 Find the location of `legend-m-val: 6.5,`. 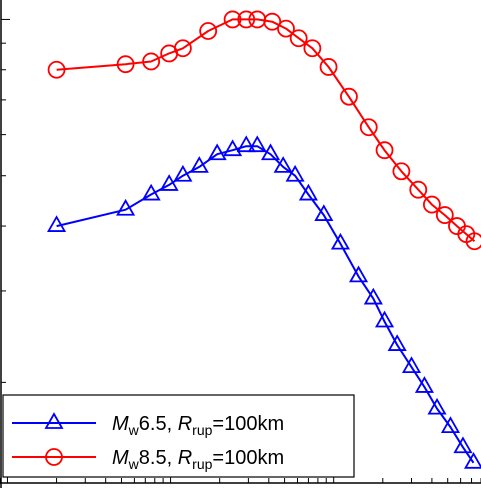

legend-m-val: 6.5, is located at coordinates (158, 424).